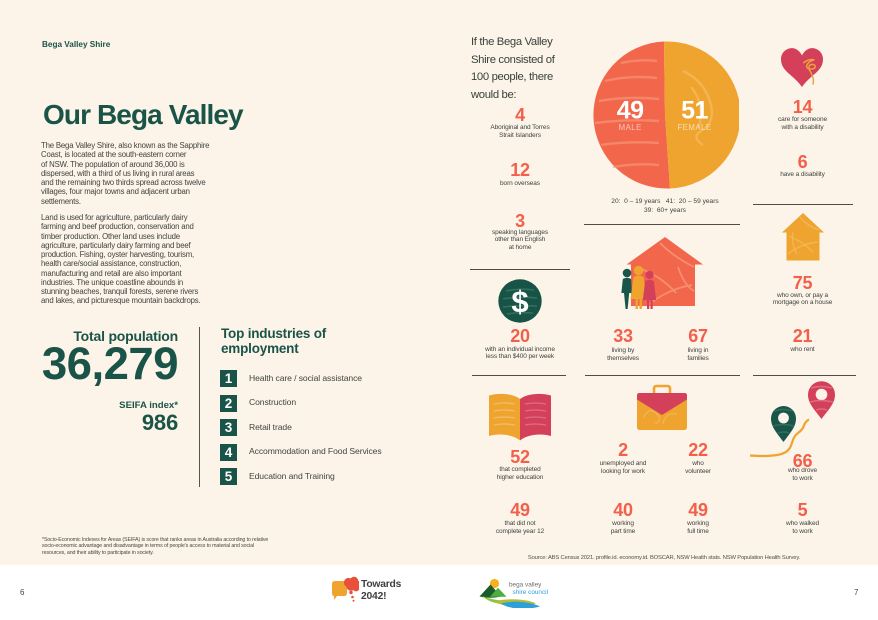 Image resolution: width=878 pixels, height=620 pixels. What do you see at coordinates (630, 127) in the screenshot?
I see `svg-text: MALE` at bounding box center [630, 127].